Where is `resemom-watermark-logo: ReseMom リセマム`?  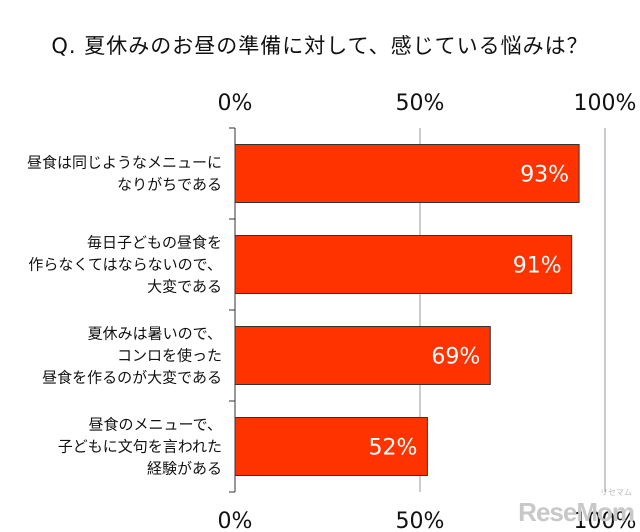 resemom-watermark-logo: ReseMom リセマム is located at coordinates (576, 508).